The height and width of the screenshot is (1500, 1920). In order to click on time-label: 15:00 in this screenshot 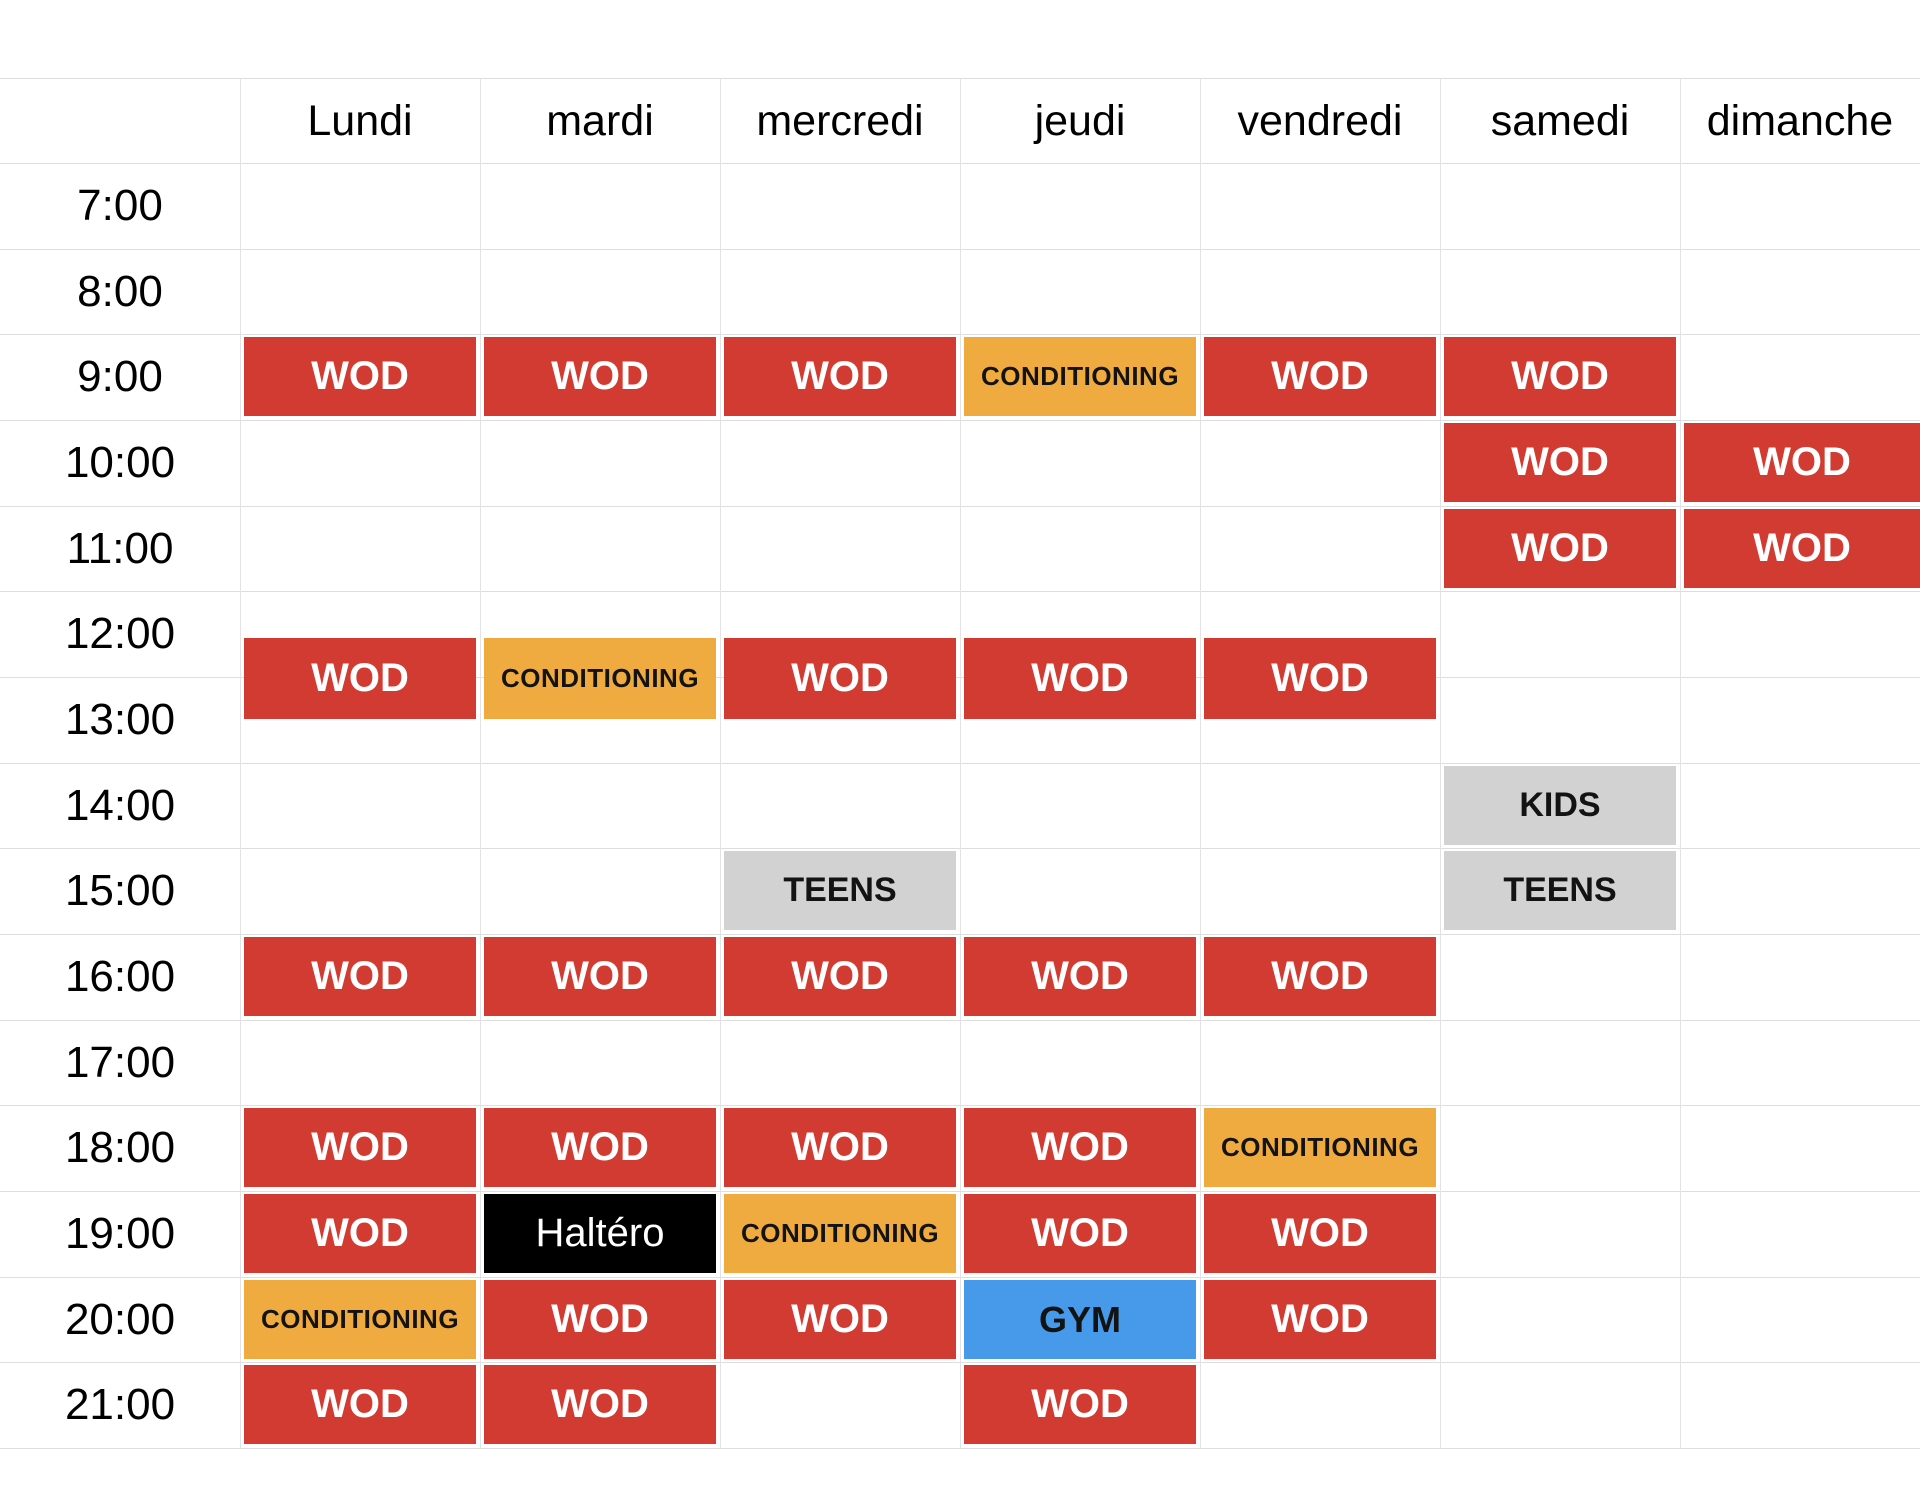, I will do `click(120, 890)`.